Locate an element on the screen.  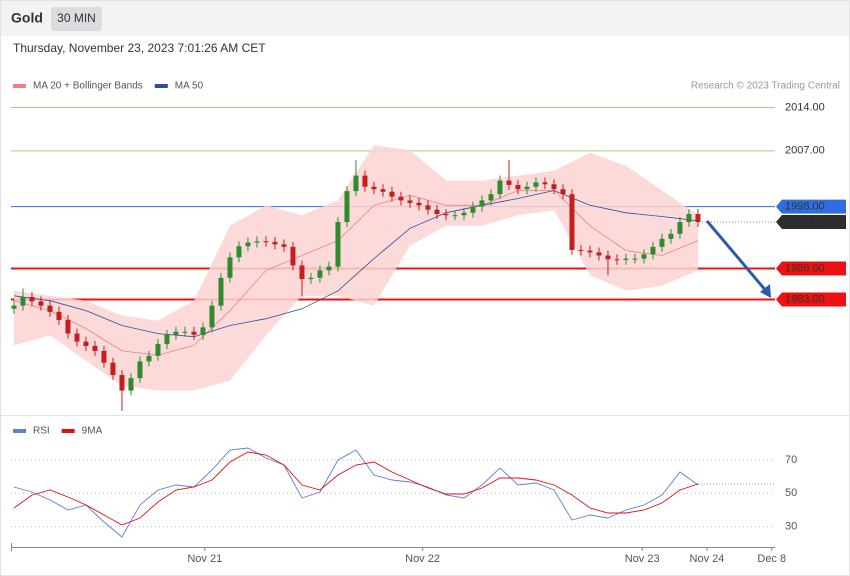
level-label: 2007.00 is located at coordinates (805, 151).